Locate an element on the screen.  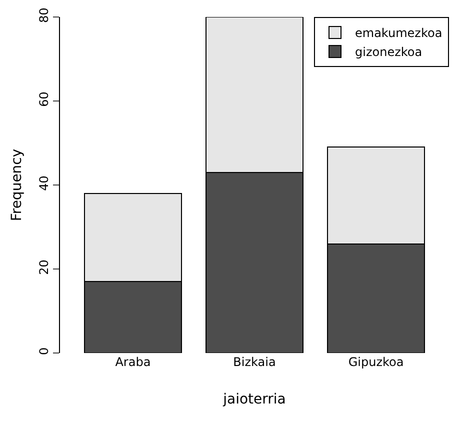
y-tick-label: 40 is located at coordinates (44, 183).